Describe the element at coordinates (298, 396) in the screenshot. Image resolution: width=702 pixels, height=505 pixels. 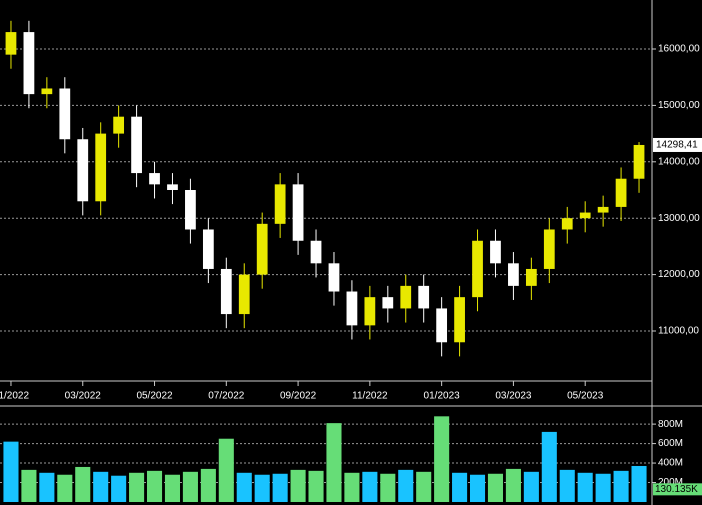
I see `x-tick-label: 09/2022` at that location.